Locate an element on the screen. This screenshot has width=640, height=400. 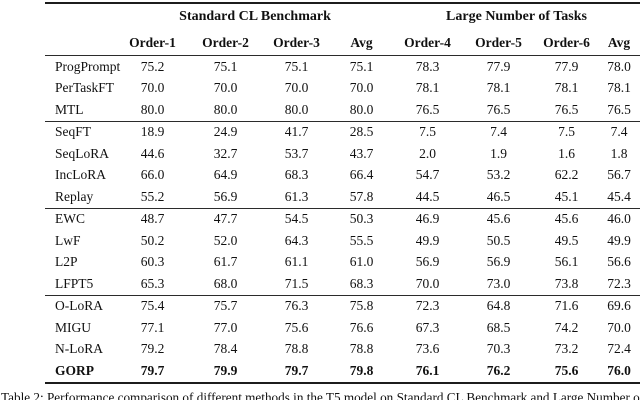
value-cell: 1.8 is located at coordinates (619, 153).